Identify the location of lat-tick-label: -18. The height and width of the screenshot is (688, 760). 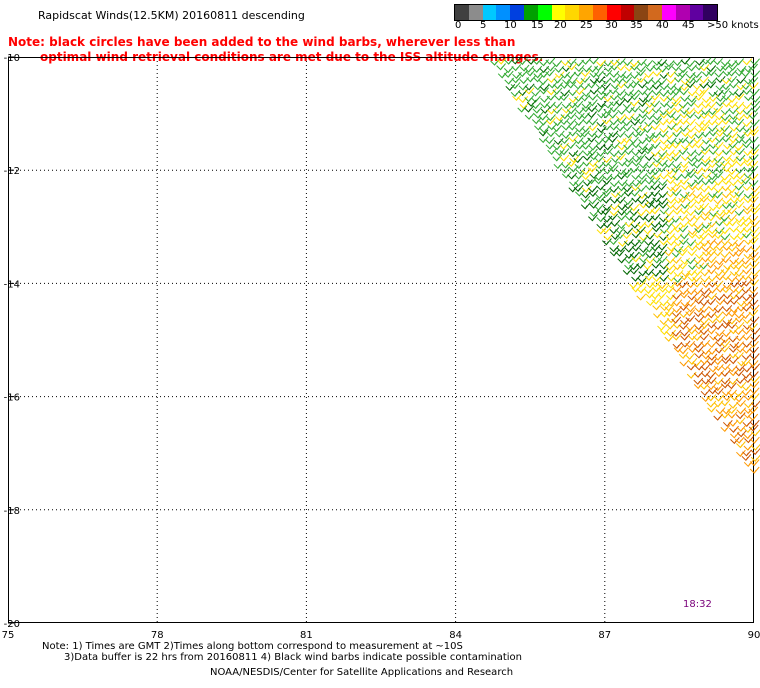
(12, 511).